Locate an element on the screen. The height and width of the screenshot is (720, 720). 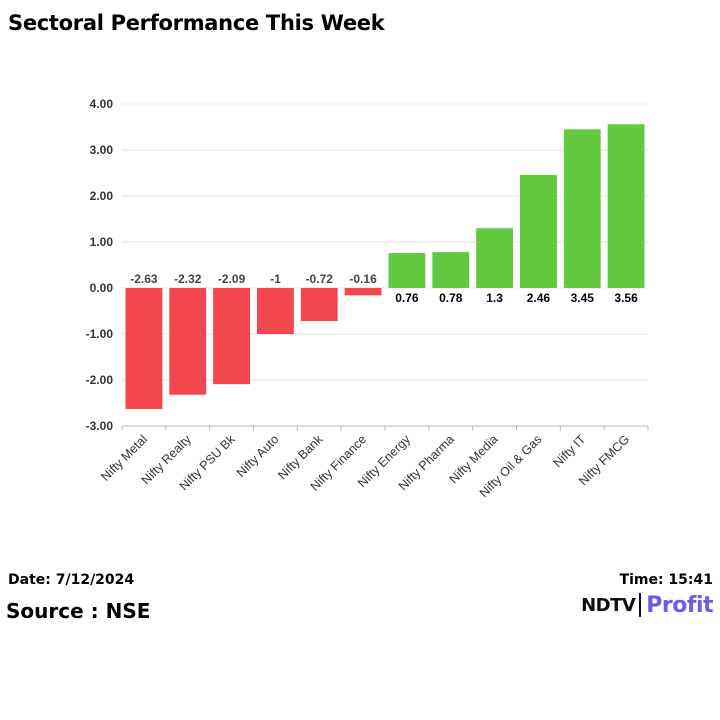
bar-nifty-pharma is located at coordinates (451, 270).